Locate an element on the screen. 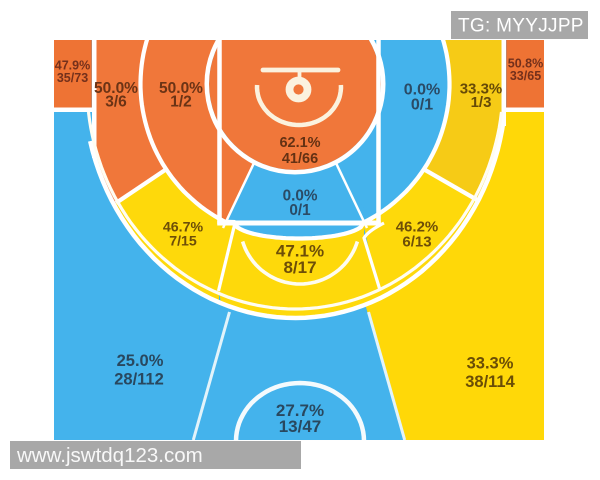  svg-text: 1/3 is located at coordinates (481, 102).